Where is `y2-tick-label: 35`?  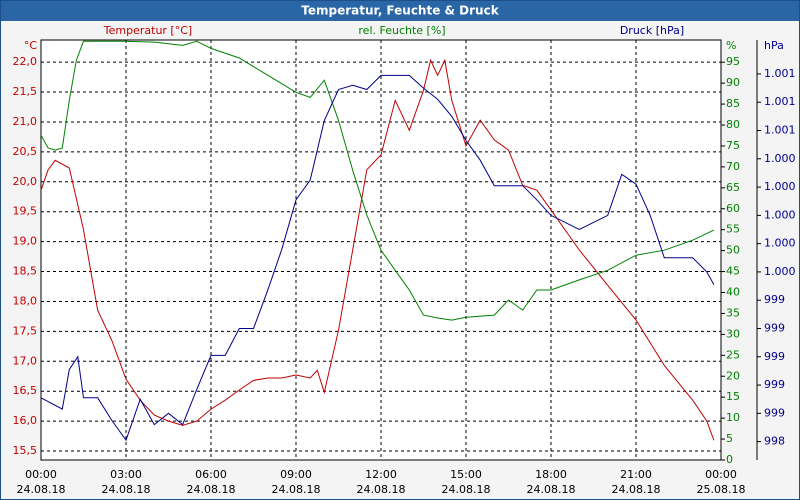
y2-tick-label: 35 is located at coordinates (733, 312).